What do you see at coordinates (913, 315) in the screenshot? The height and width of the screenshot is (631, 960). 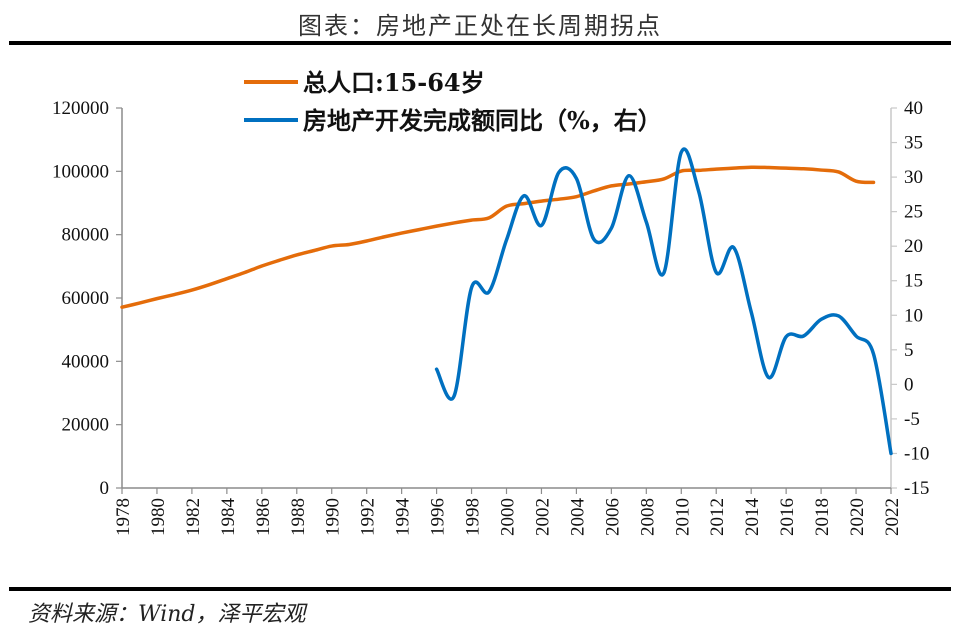 I see `right-axis-tick-label: 10` at bounding box center [913, 315].